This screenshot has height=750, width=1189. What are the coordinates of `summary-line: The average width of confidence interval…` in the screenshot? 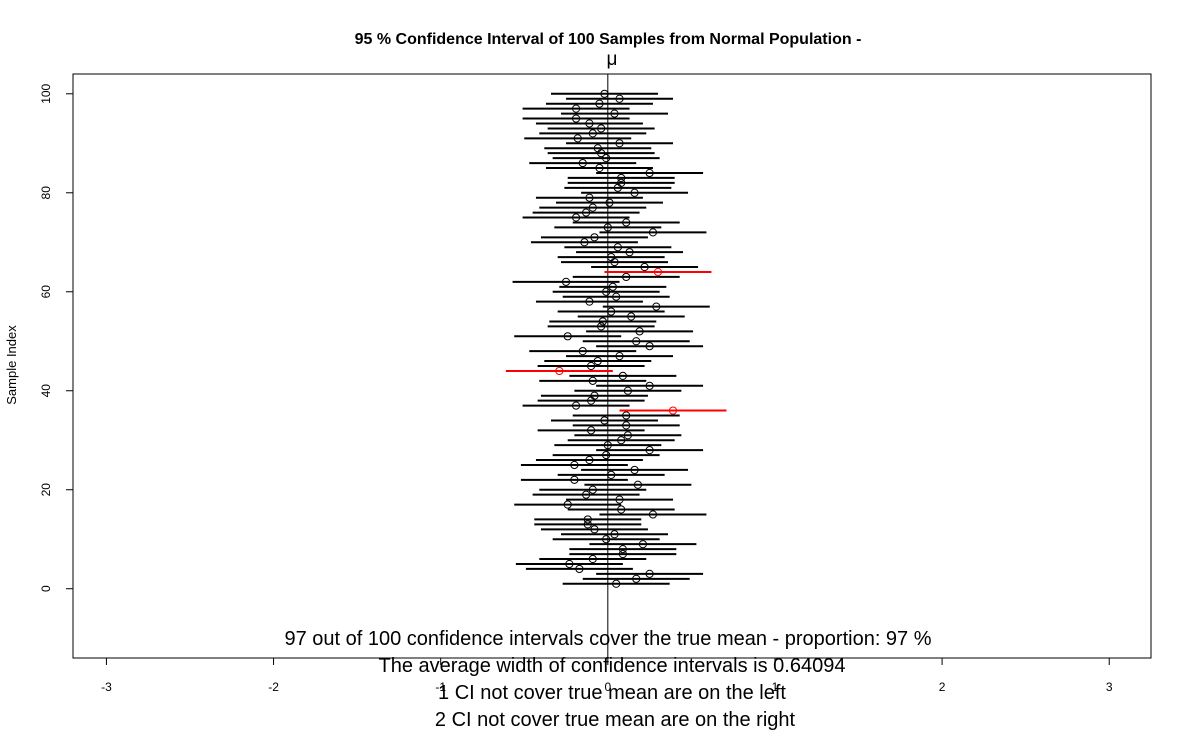 It's located at (612, 666).